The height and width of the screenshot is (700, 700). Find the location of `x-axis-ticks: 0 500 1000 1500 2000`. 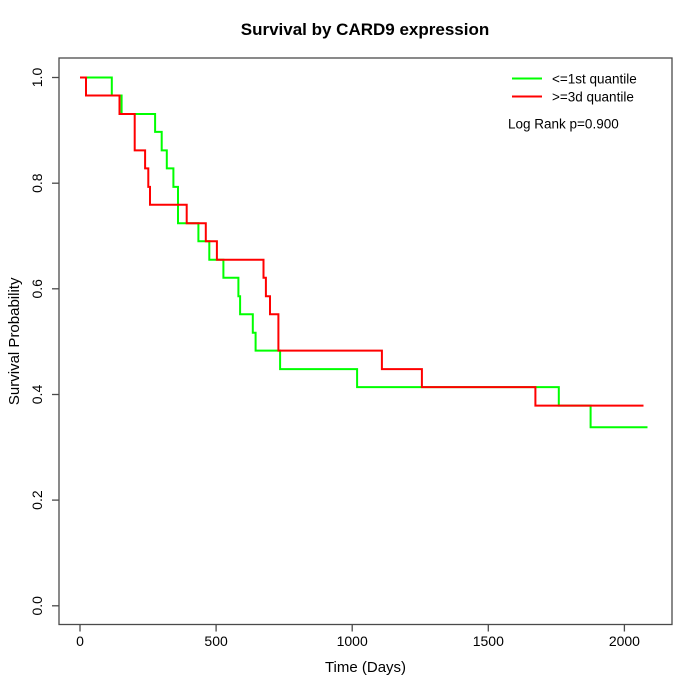

x-axis-ticks: 0 500 1000 1500 2000 is located at coordinates (358, 636).